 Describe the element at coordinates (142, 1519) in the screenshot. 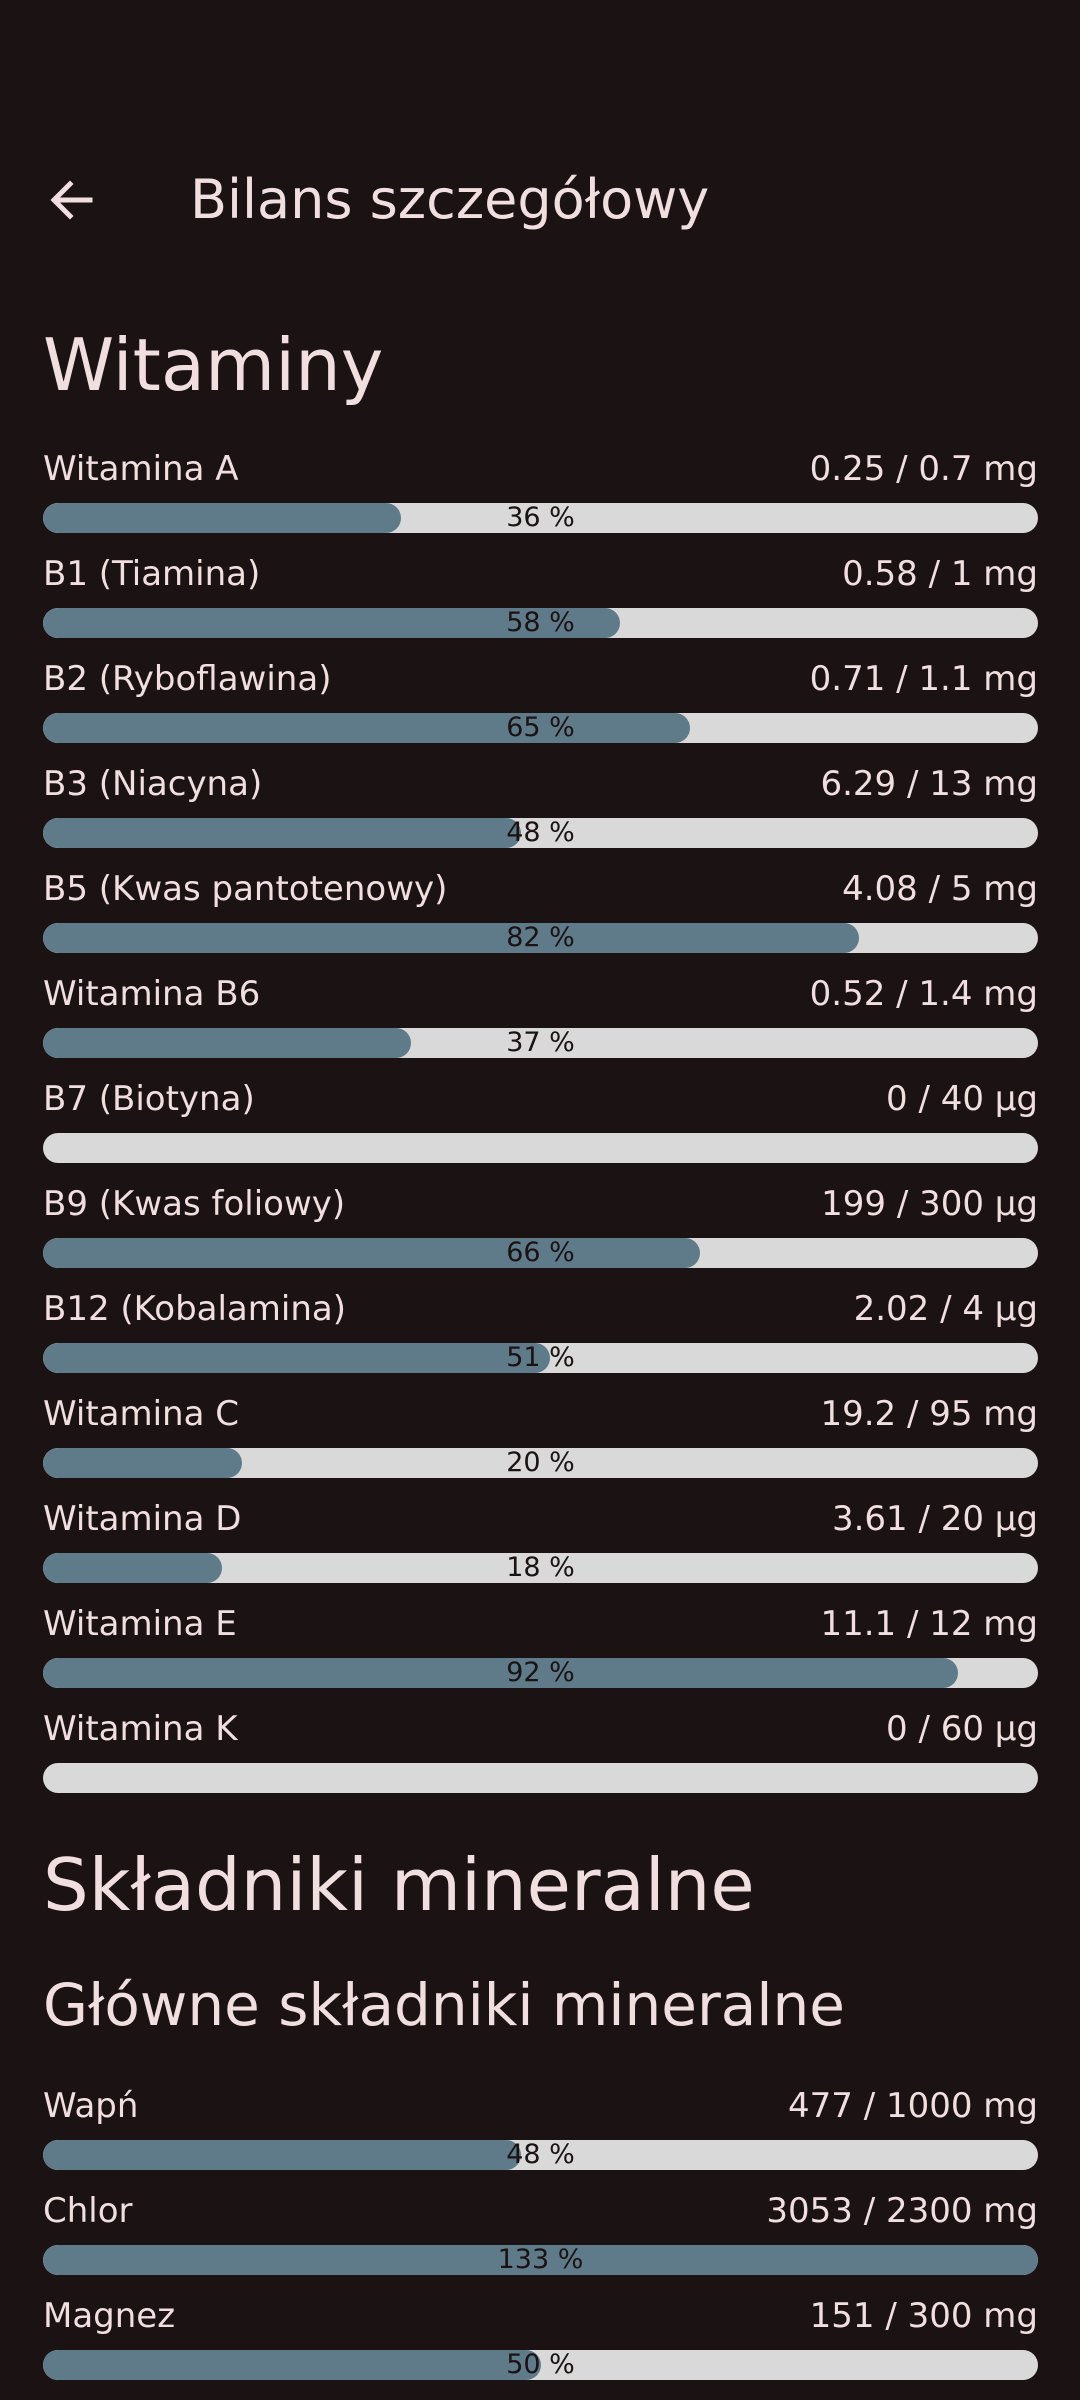

I see `nutrient-name: Witamina D` at that location.